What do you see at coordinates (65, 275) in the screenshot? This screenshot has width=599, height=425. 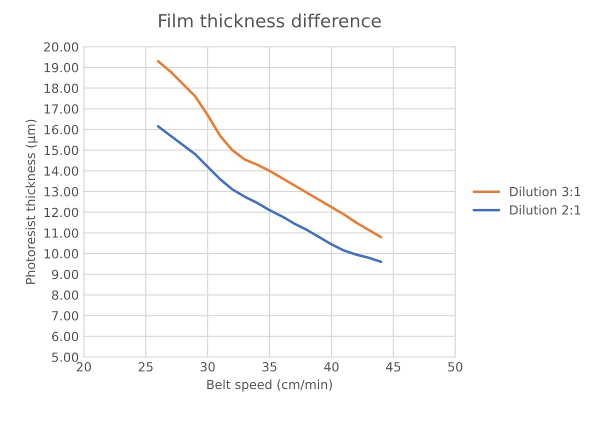 I see `y-tick-label: 9.00` at bounding box center [65, 275].